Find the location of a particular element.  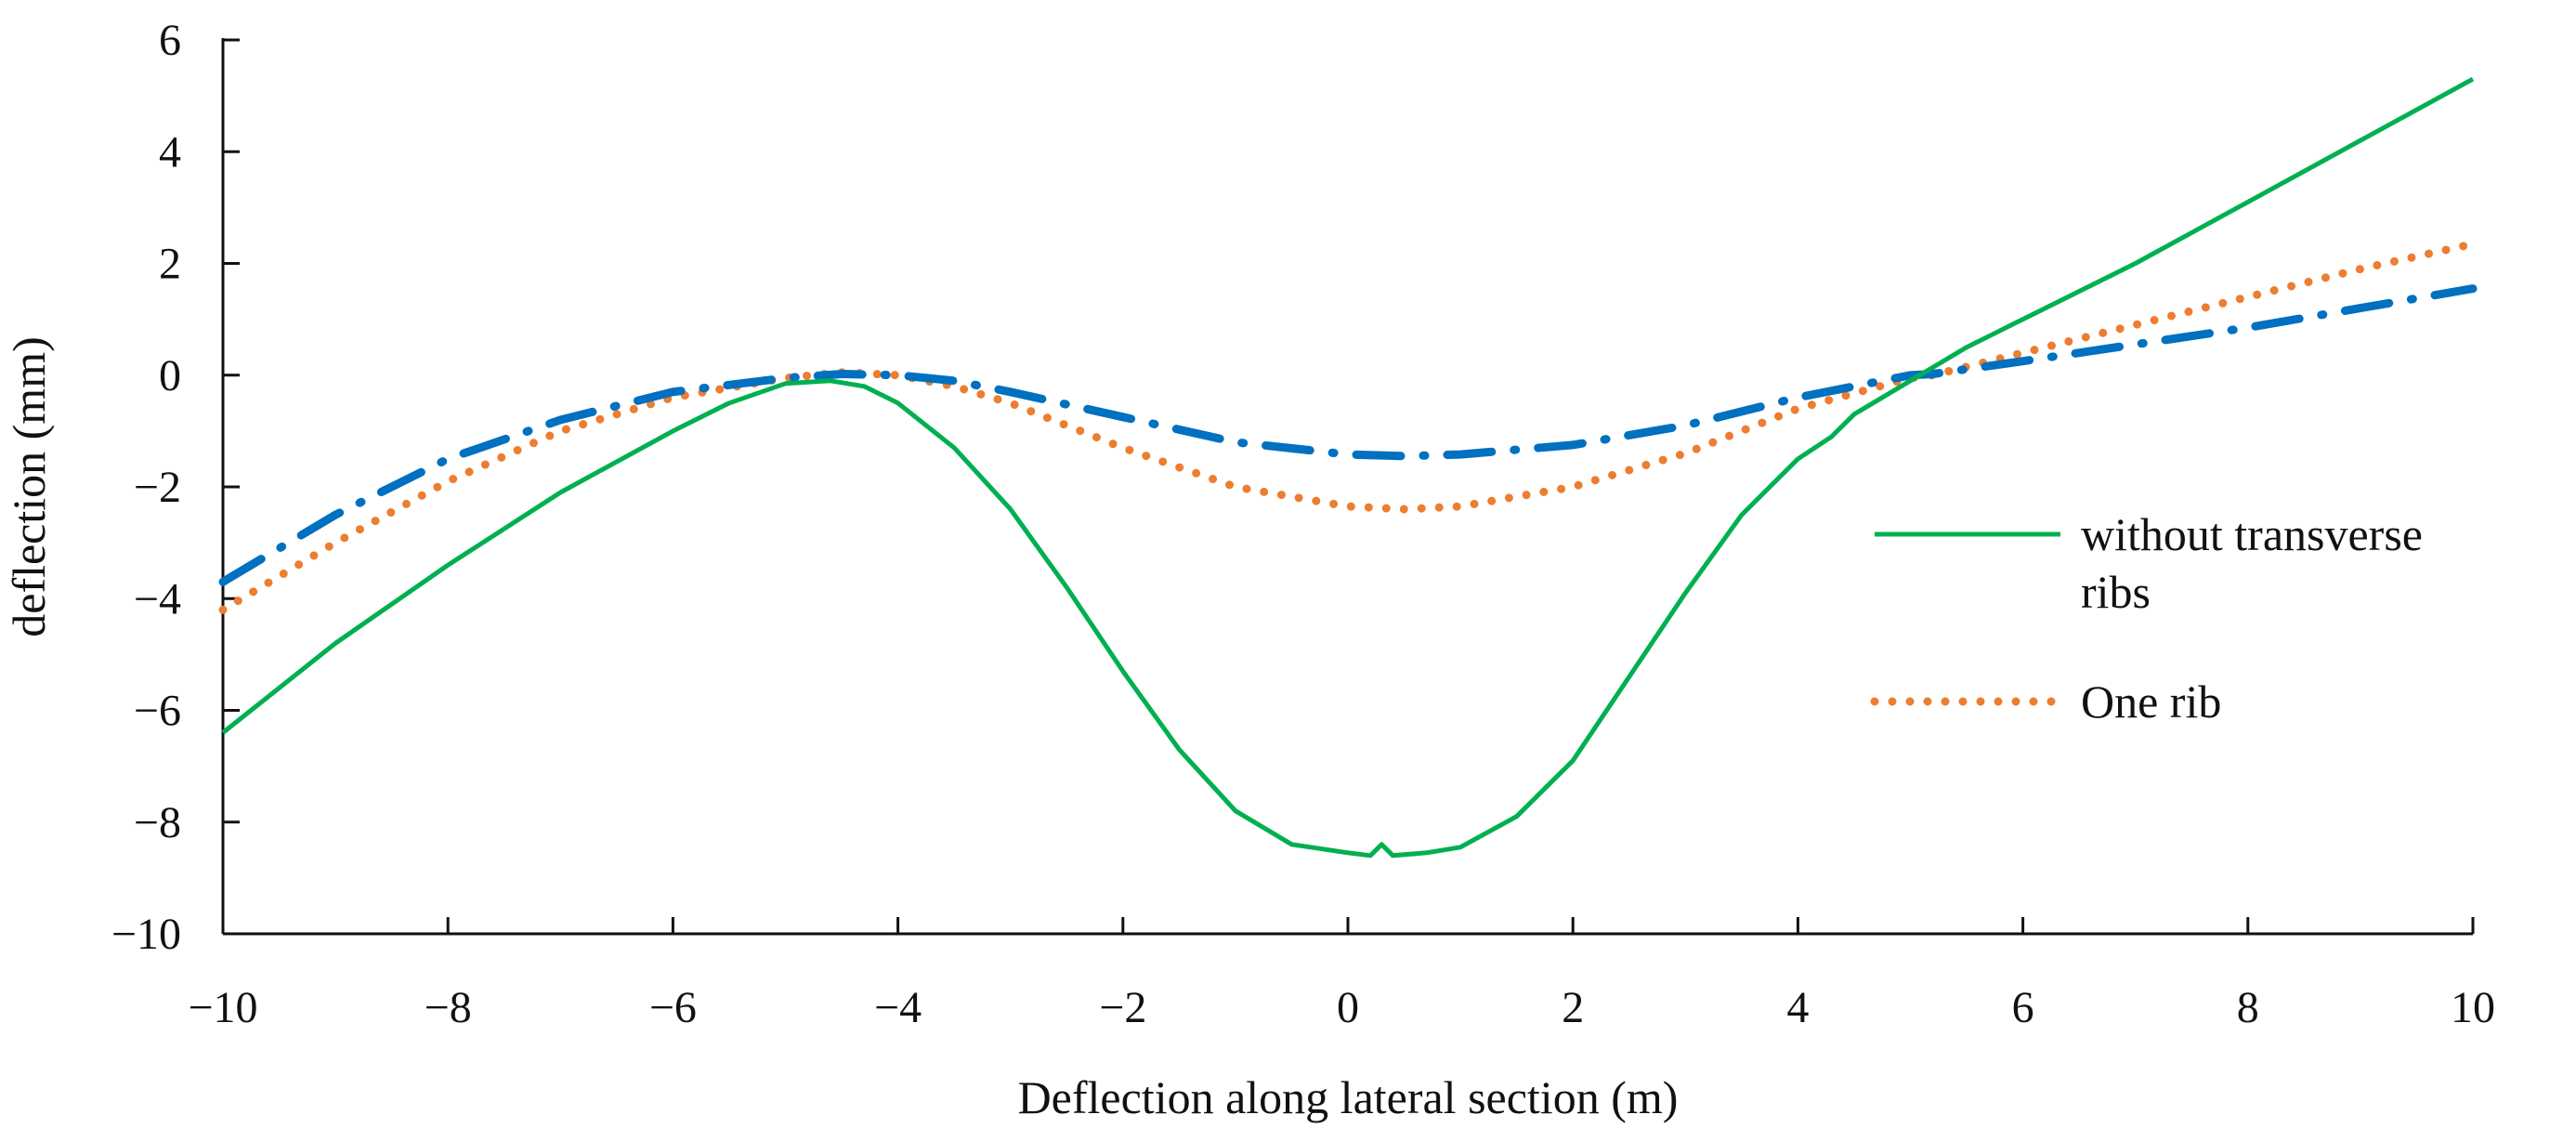

y-tick-label: 4 is located at coordinates (170, 152).